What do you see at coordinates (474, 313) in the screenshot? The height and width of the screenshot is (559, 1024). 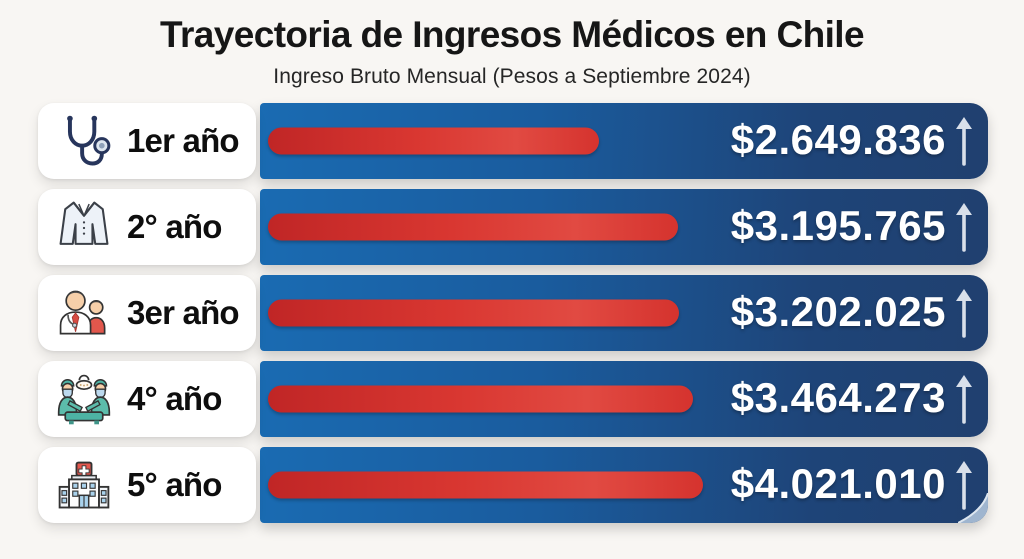 I see `year3-bar-fill` at bounding box center [474, 313].